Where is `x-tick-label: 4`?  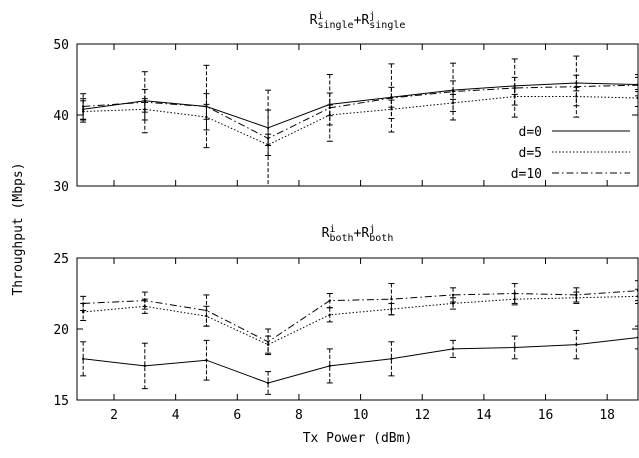 x-tick-label: 4 is located at coordinates (176, 415).